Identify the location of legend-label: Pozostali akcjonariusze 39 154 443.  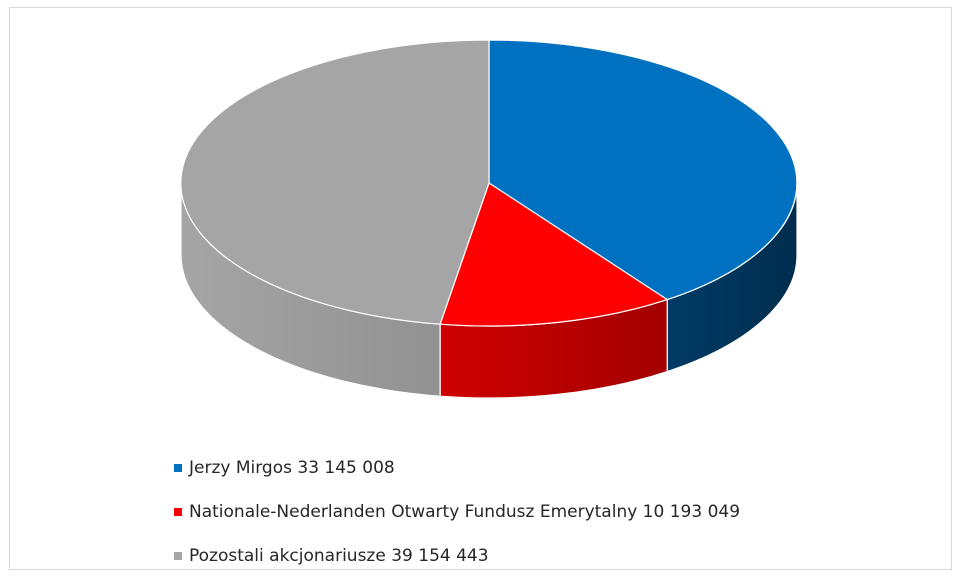
(339, 556).